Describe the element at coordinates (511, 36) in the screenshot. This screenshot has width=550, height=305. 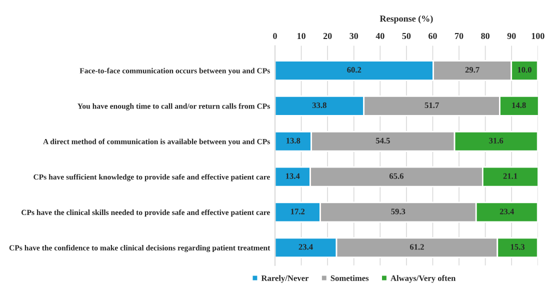
I see `x-tick-label: 90` at that location.